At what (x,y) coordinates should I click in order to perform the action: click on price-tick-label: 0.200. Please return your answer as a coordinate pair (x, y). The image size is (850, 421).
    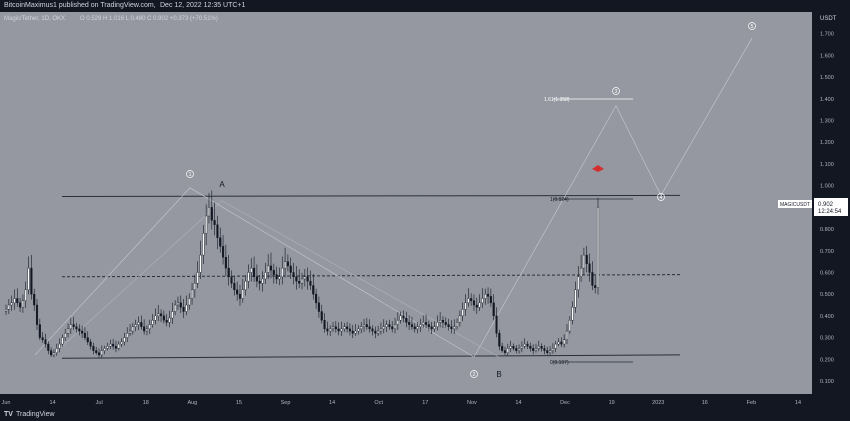
    Looking at the image, I should click on (827, 360).